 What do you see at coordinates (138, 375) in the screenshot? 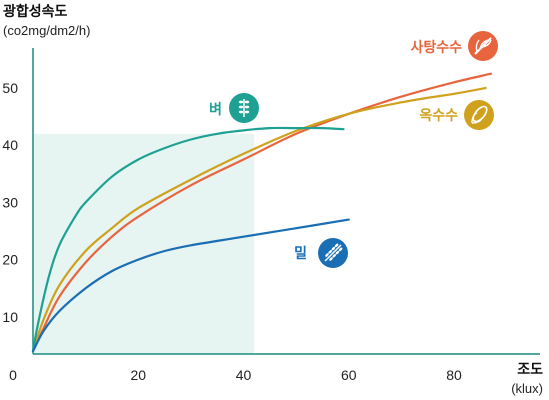
I see `x-tick-label: 20` at bounding box center [138, 375].